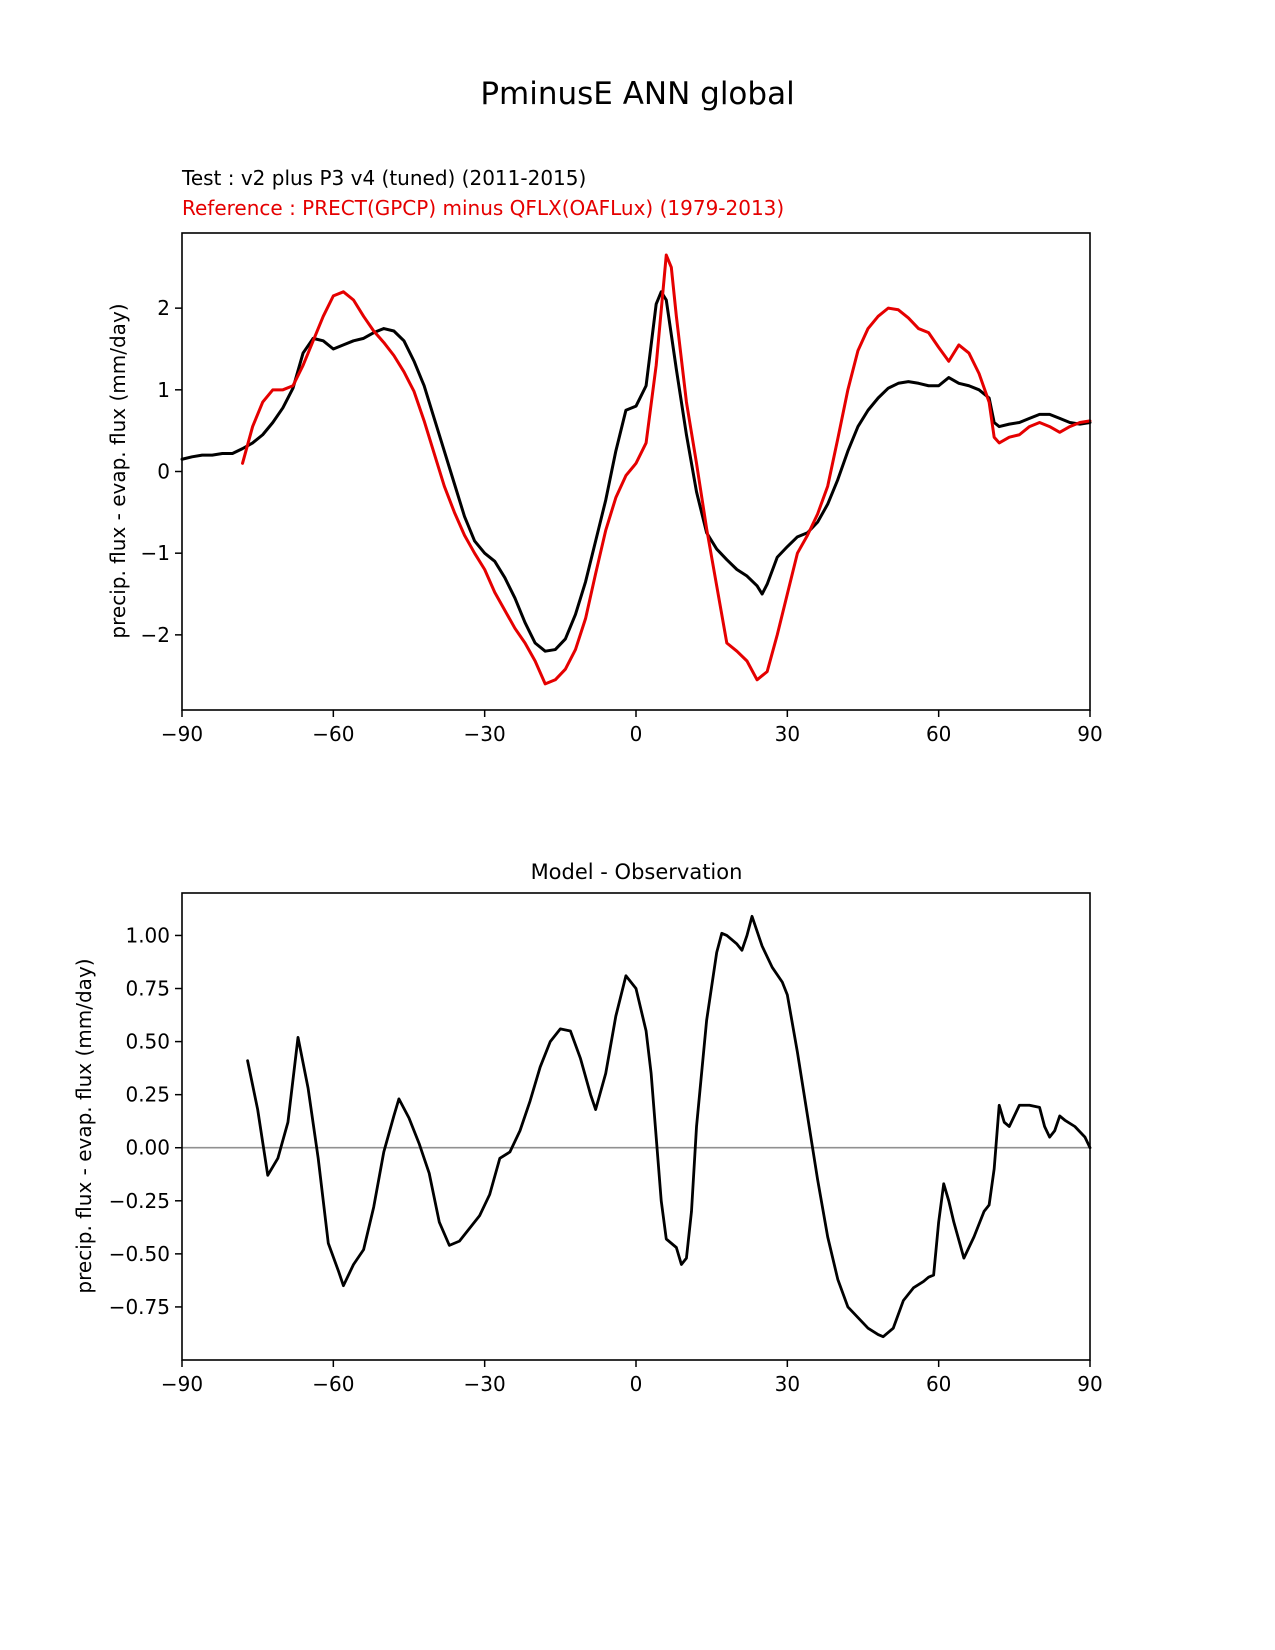  Describe the element at coordinates (163, 308) in the screenshot. I see `y-tick-label: 2` at that location.